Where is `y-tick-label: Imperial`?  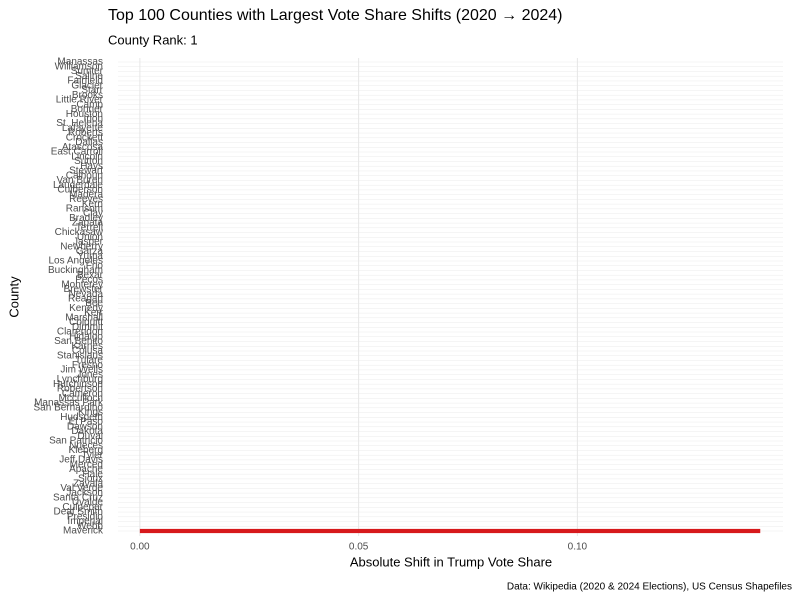 y-tick-label: Imperial is located at coordinates (85, 521).